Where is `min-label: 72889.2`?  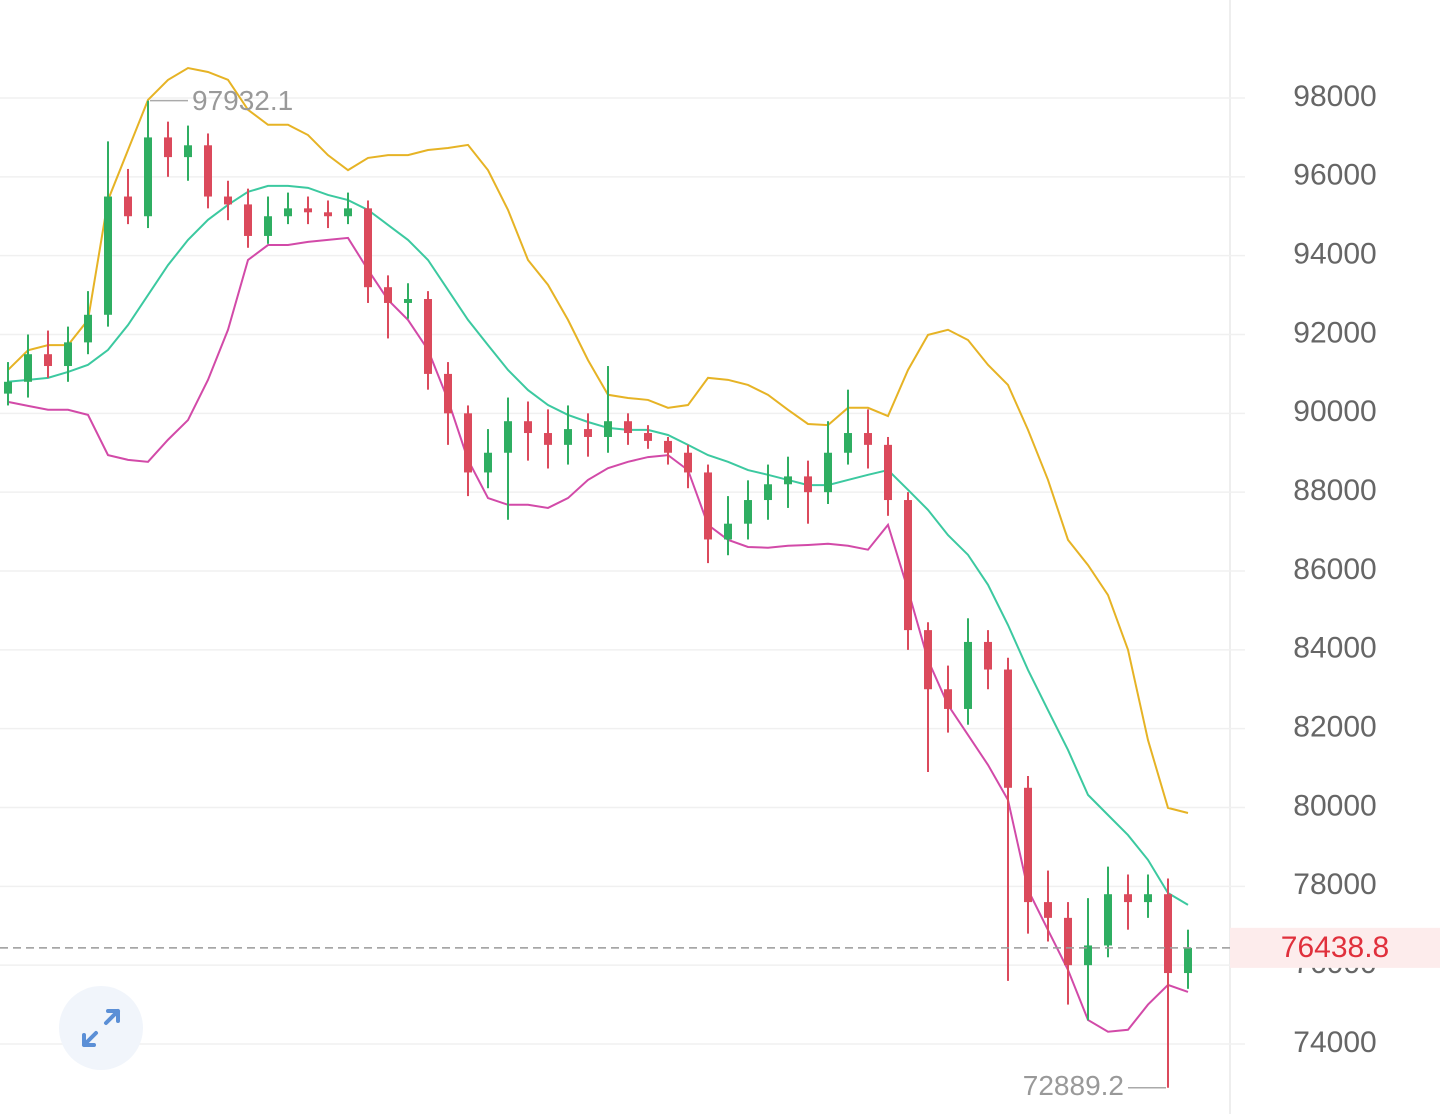 min-label: 72889.2 is located at coordinates (1073, 1085).